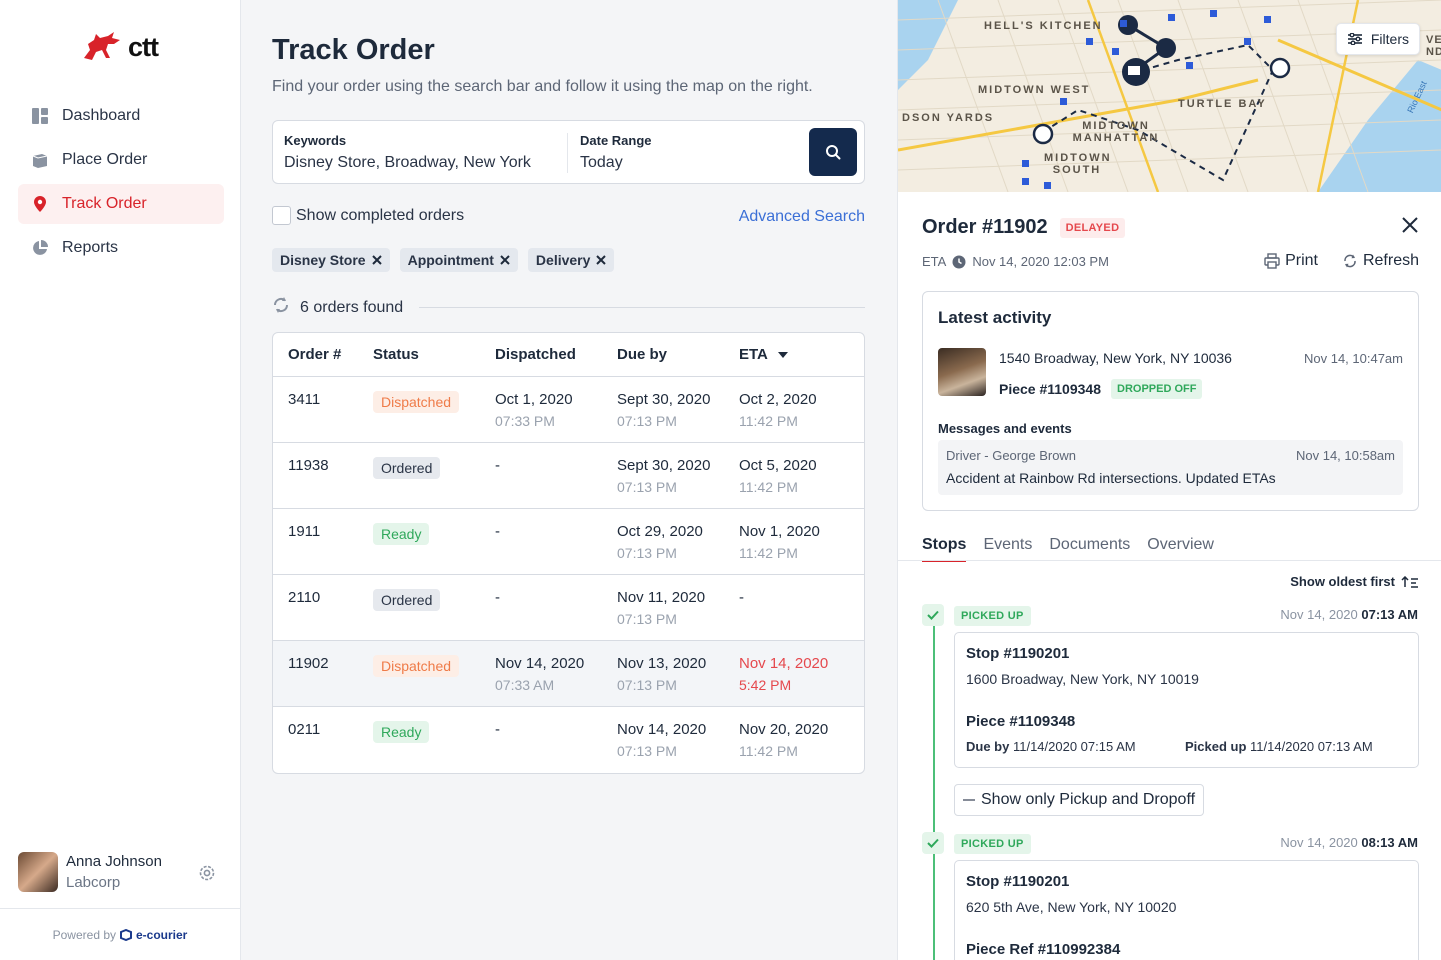 Image resolution: width=1441 pixels, height=960 pixels. I want to click on dispatched-date: Oct 1, 2020, so click(534, 399).